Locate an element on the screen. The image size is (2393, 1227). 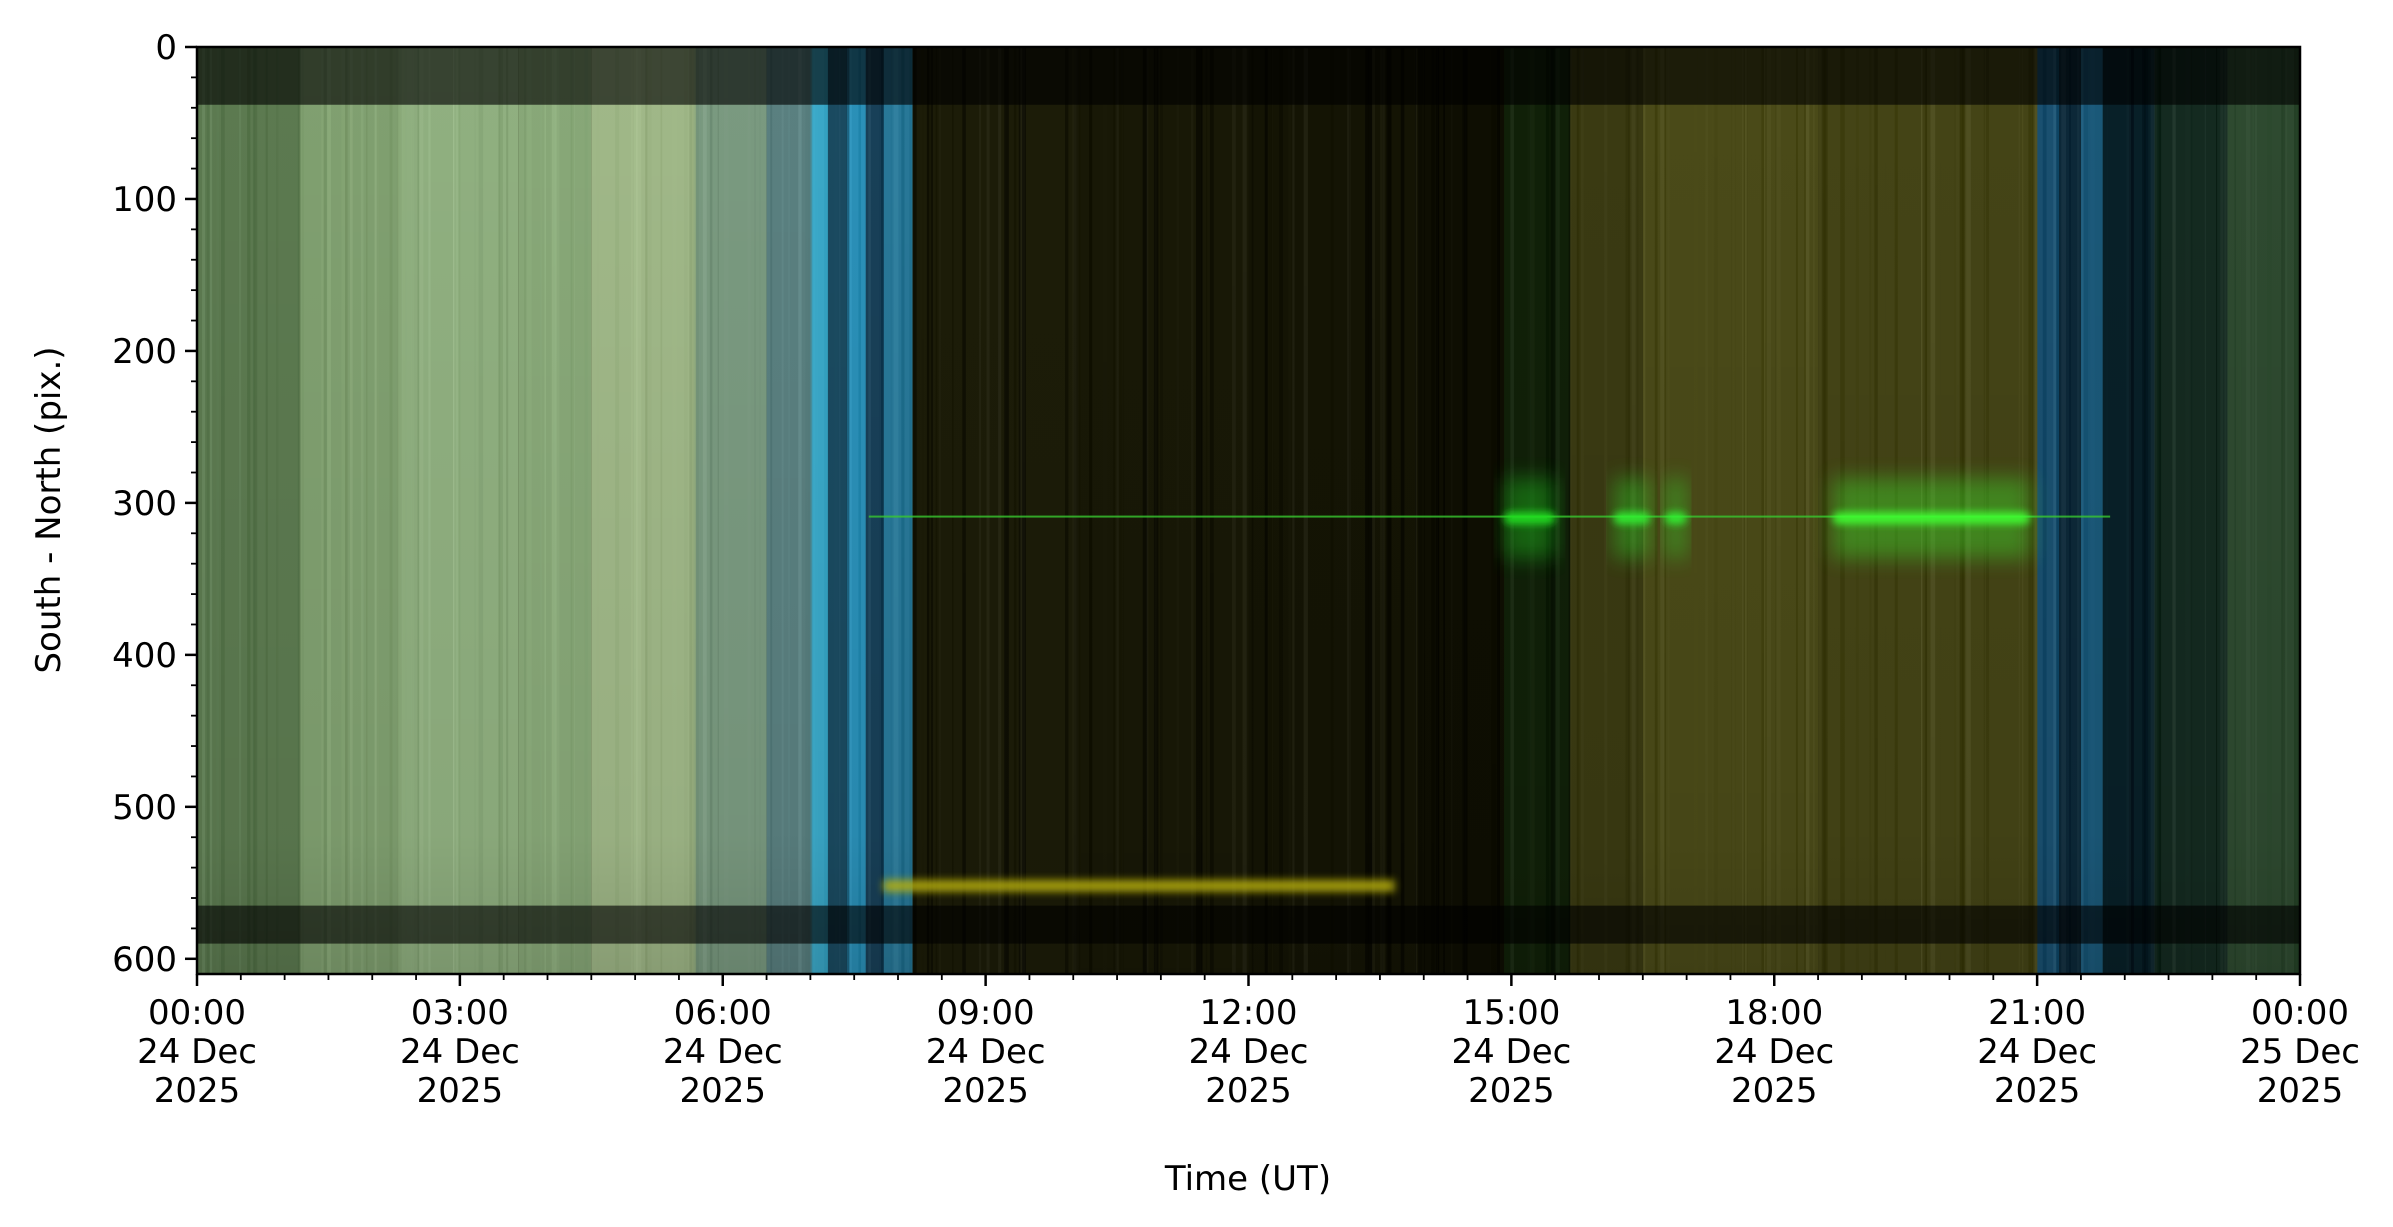
y-tick-label: 0 is located at coordinates (166, 48).